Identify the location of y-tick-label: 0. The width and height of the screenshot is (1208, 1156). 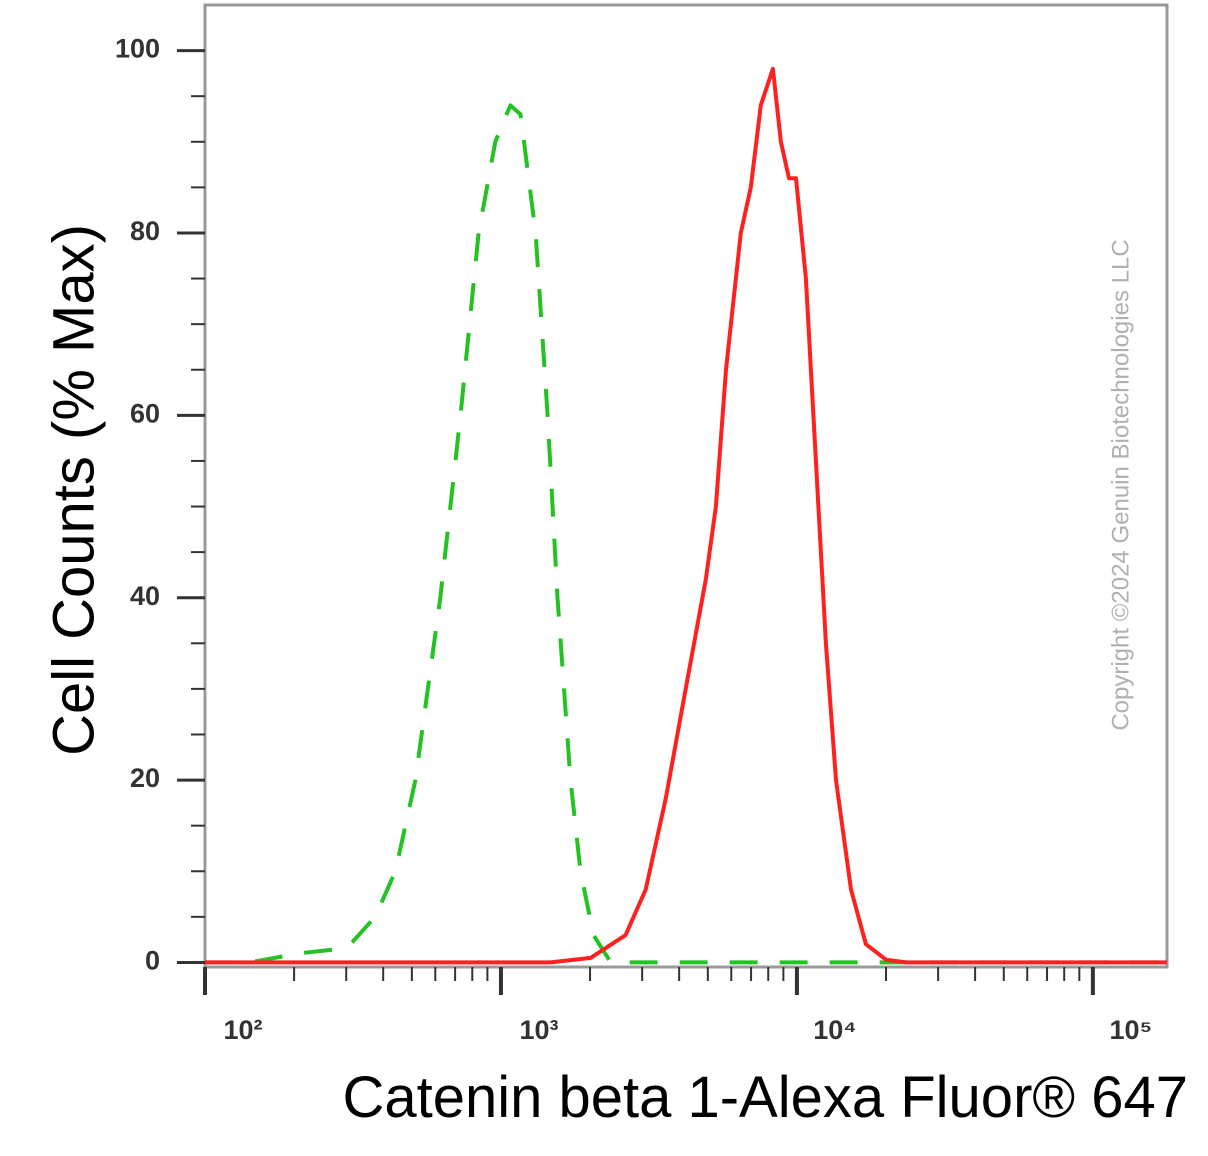
(152, 961).